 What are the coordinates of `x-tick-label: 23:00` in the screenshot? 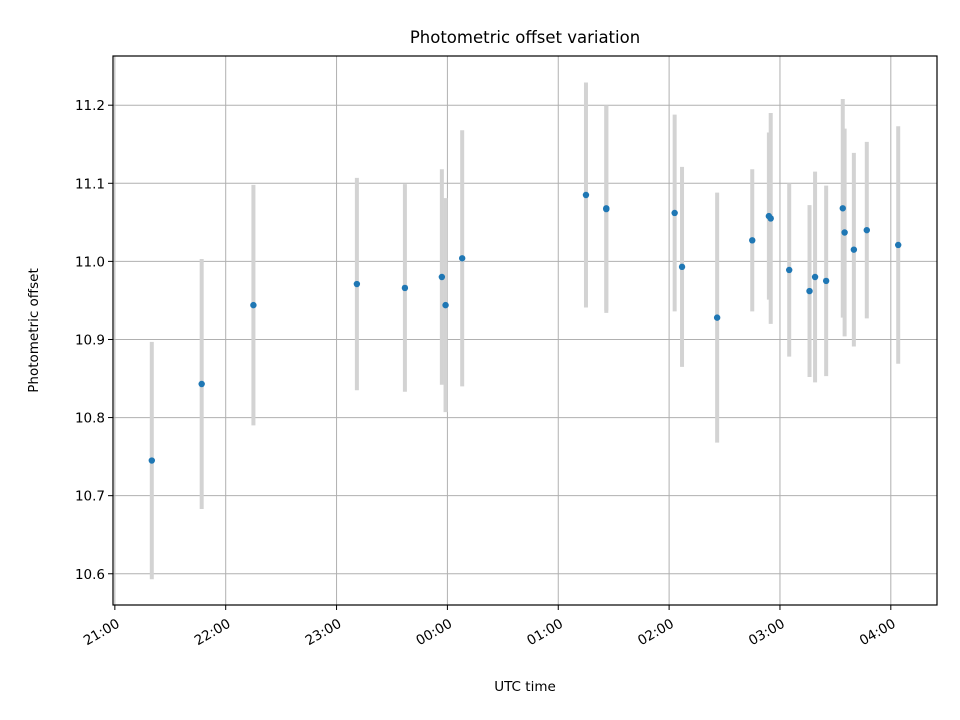 It's located at (324, 632).